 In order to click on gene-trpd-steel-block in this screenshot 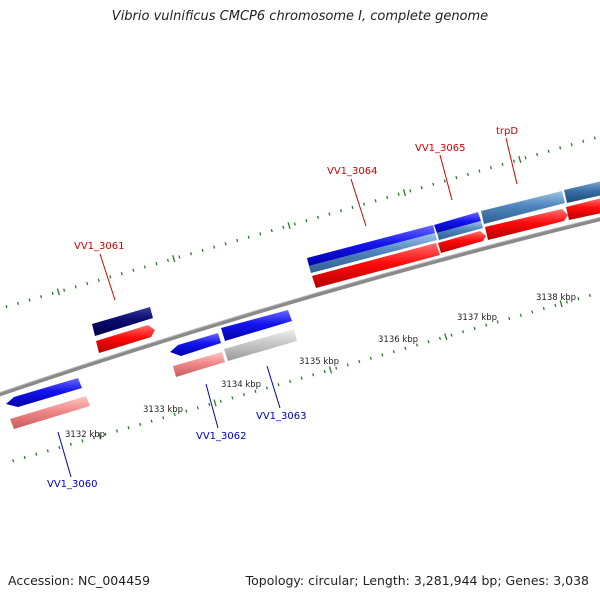, I will do `click(523, 207)`.